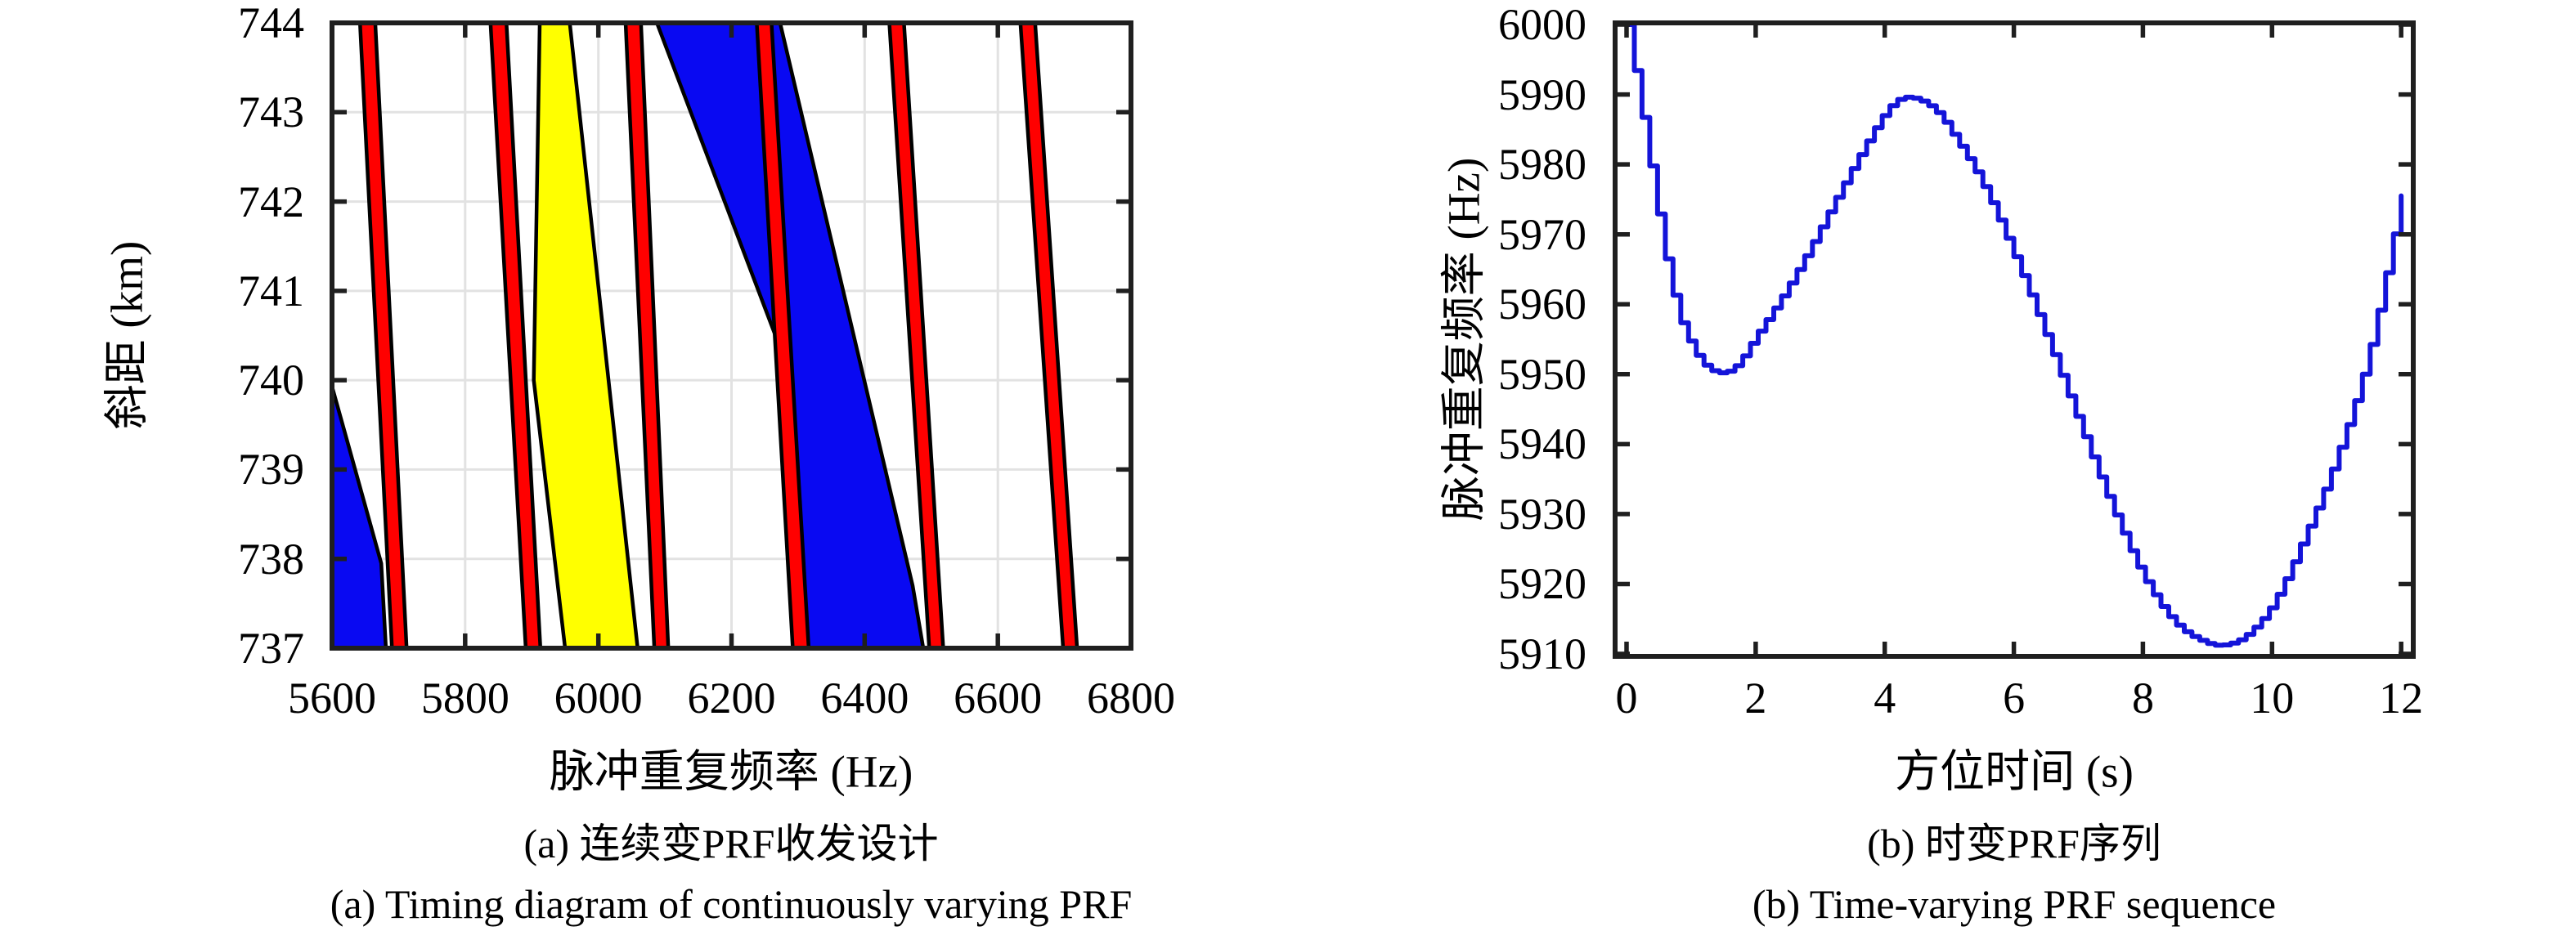 Image resolution: width=2576 pixels, height=931 pixels. I want to click on panel-a-y-tick-label: 741, so click(271, 291).